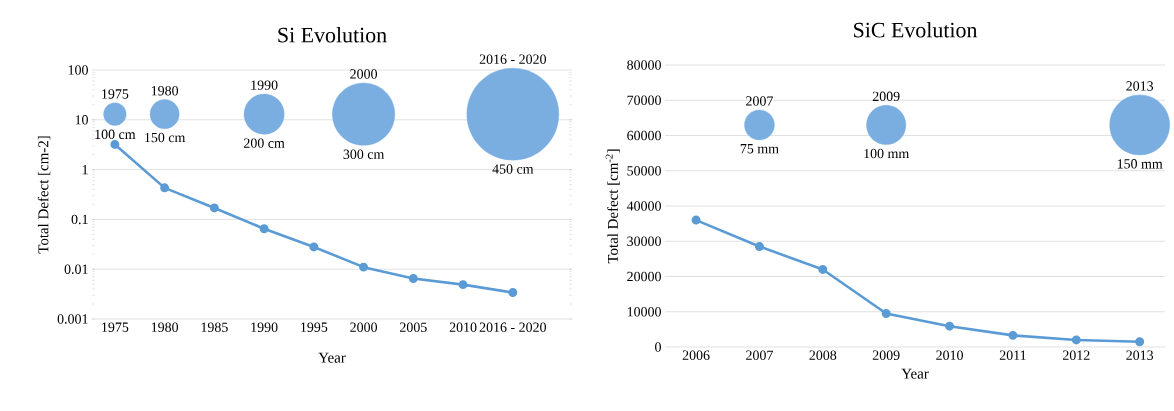 The image size is (1174, 411). What do you see at coordinates (512, 59) in the screenshot?
I see `text: 2016 - 2020` at bounding box center [512, 59].